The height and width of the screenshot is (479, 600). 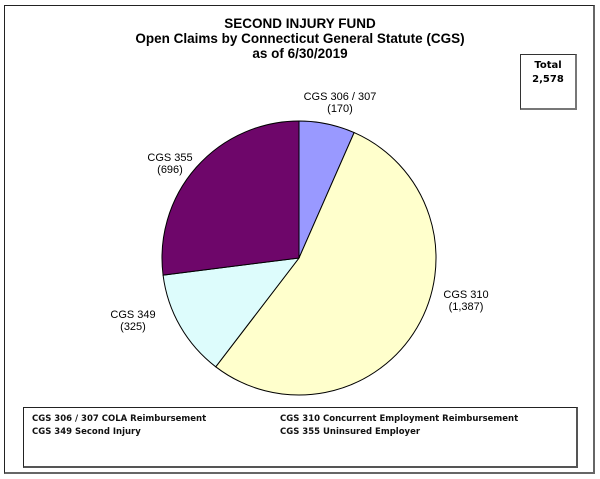 I want to click on slice-value-label: (170), so click(x=340, y=109).